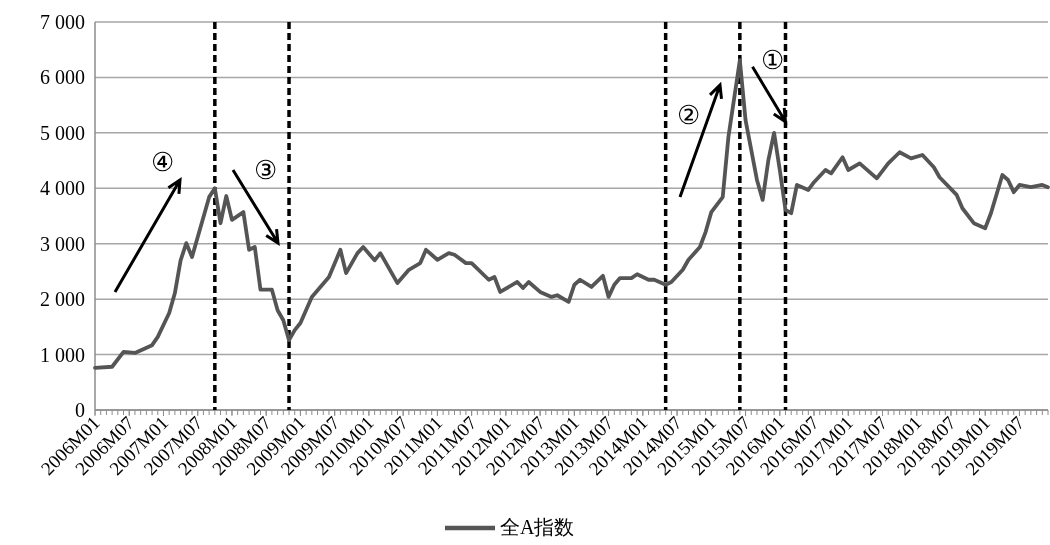  Describe the element at coordinates (62, 22) in the screenshot. I see `y-tick-label: 7 000` at that location.